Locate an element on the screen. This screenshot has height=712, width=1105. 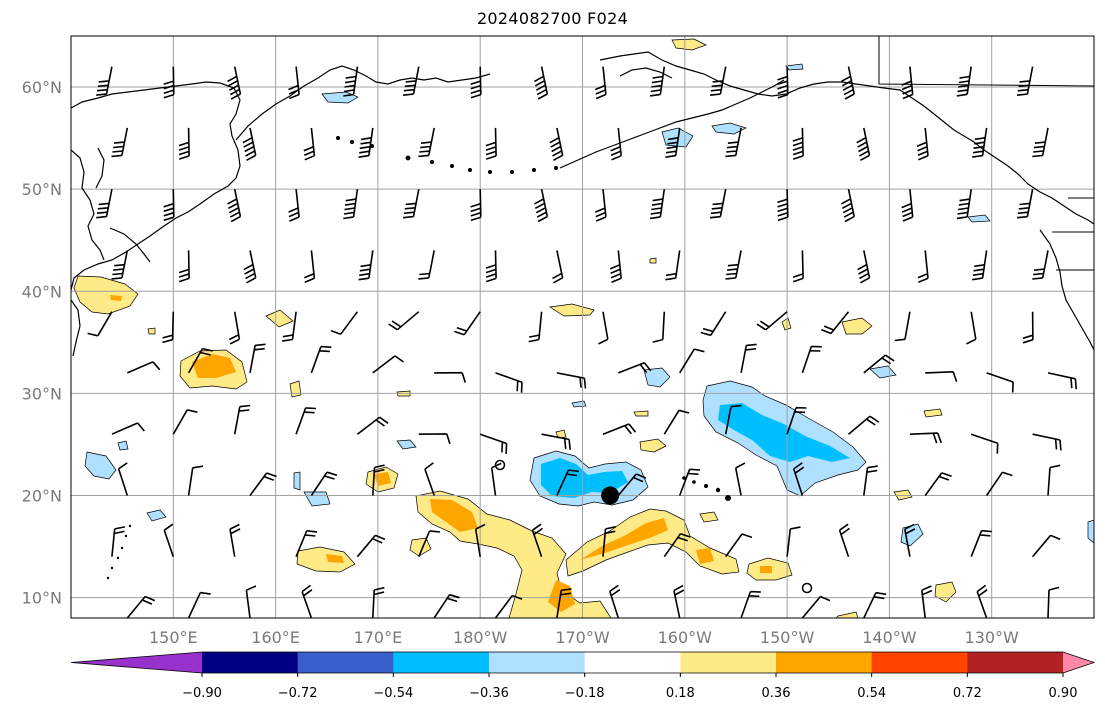
lon-tick-label: 150°E is located at coordinates (173, 637).